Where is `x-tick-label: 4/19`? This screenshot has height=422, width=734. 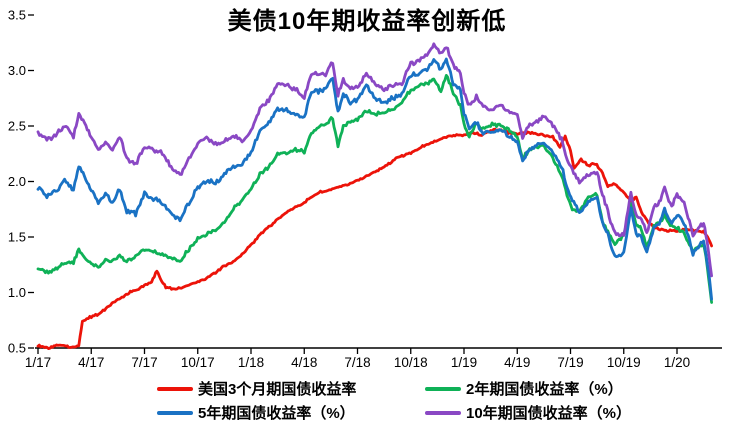 x-tick-label: 4/19 is located at coordinates (517, 362).